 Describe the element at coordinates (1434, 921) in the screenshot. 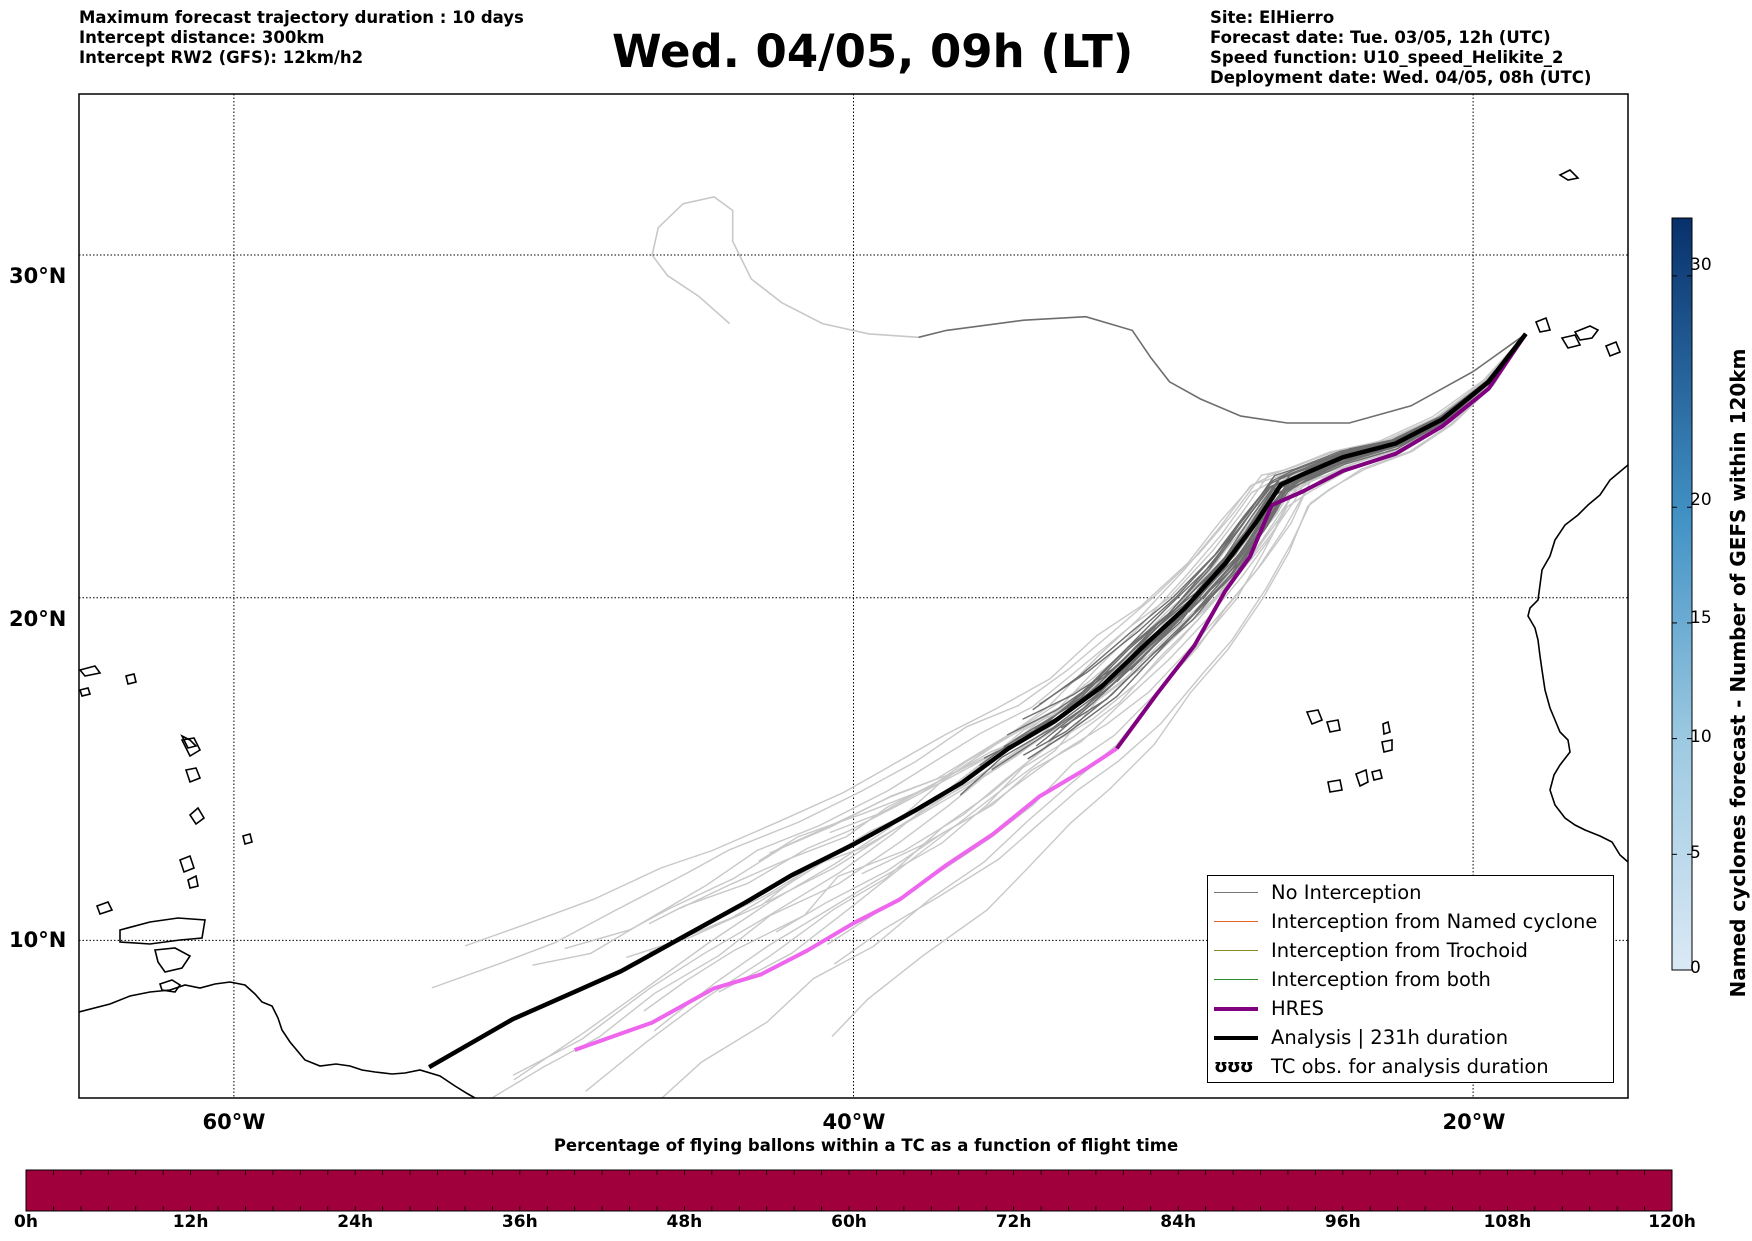

I see `legend-label-named-cyclone: Interception from Named cyclone` at that location.